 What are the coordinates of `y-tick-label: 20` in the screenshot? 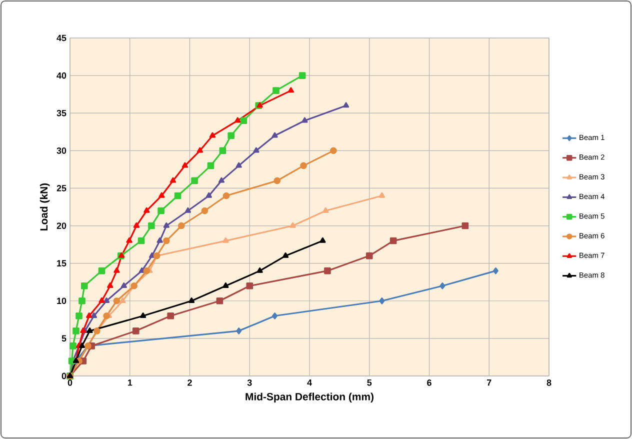 It's located at (61, 225).